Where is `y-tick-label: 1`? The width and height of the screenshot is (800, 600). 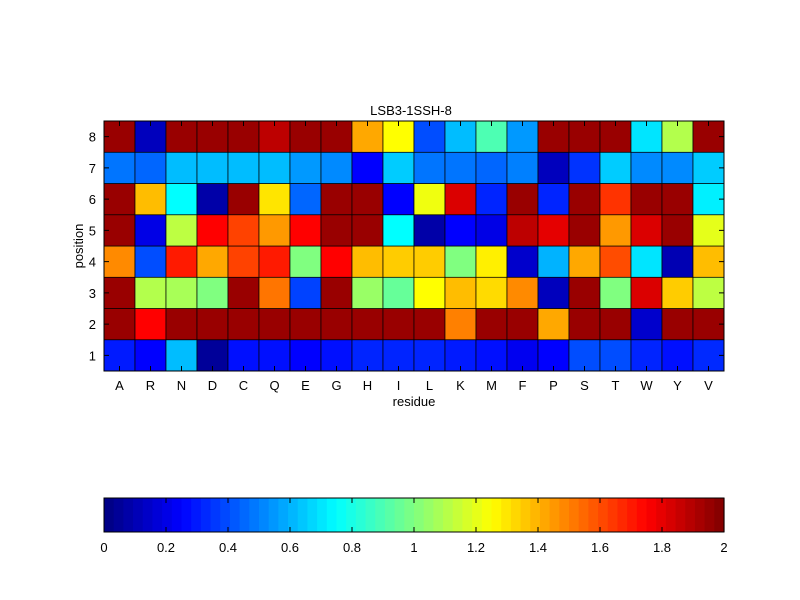 y-tick-label: 1 is located at coordinates (92, 355).